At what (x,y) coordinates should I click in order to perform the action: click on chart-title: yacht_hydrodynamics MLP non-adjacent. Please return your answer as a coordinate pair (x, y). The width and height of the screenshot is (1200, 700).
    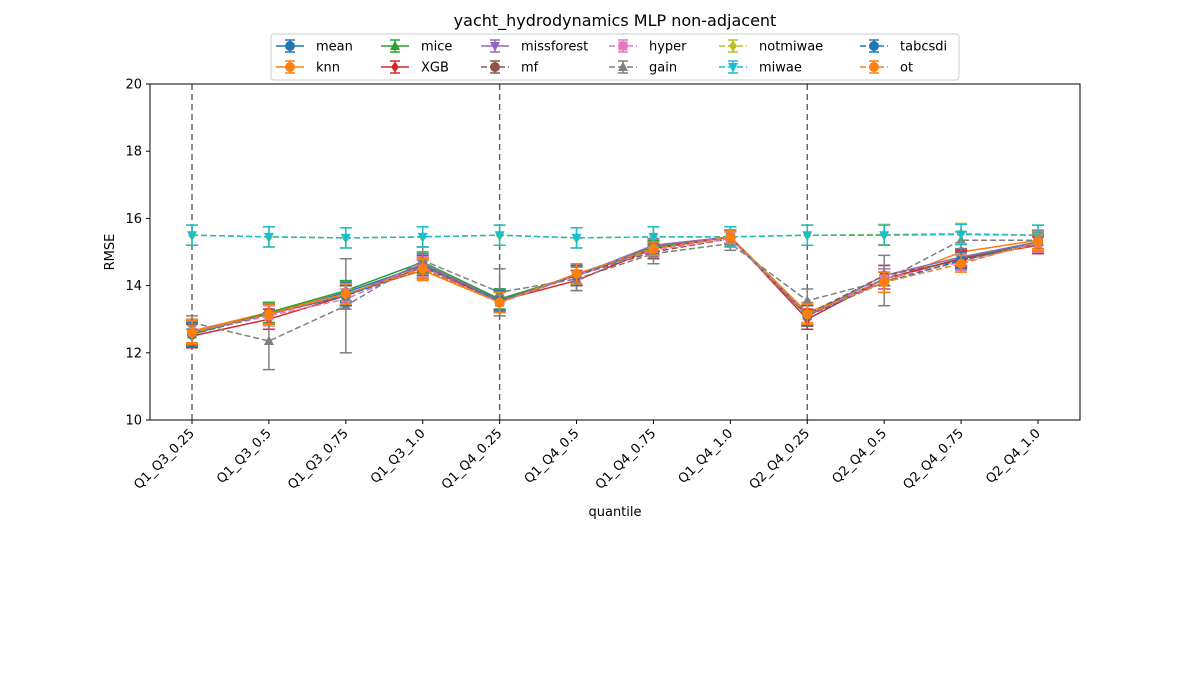
    Looking at the image, I should click on (615, 21).